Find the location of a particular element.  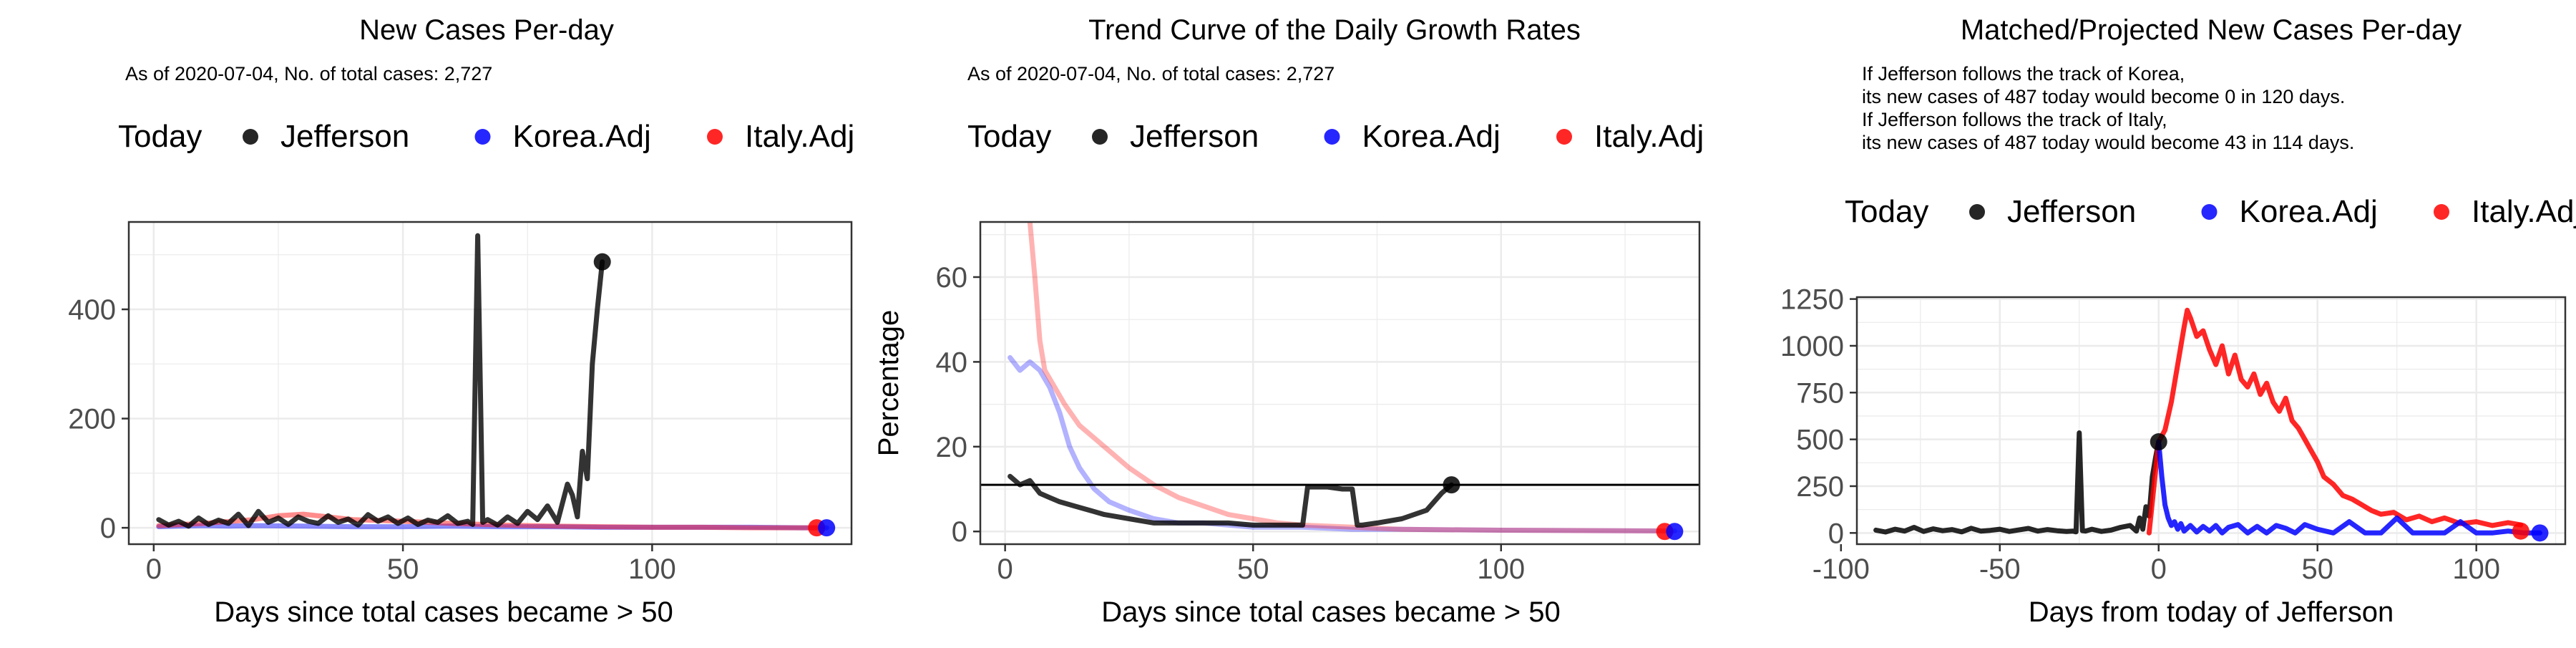

subtitle-line: If Jefferson follows the track of Italy, is located at coordinates (2014, 120).